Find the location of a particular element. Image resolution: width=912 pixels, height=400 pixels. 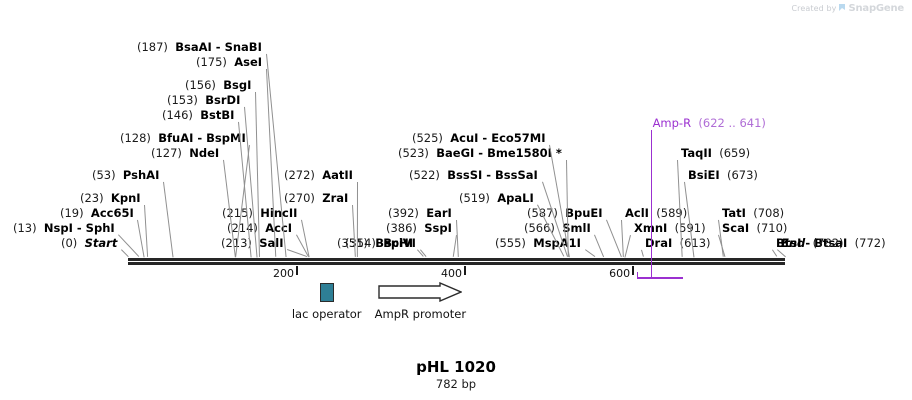

snapgene-watermark: Created by SnapGene is located at coordinates (847, 8).